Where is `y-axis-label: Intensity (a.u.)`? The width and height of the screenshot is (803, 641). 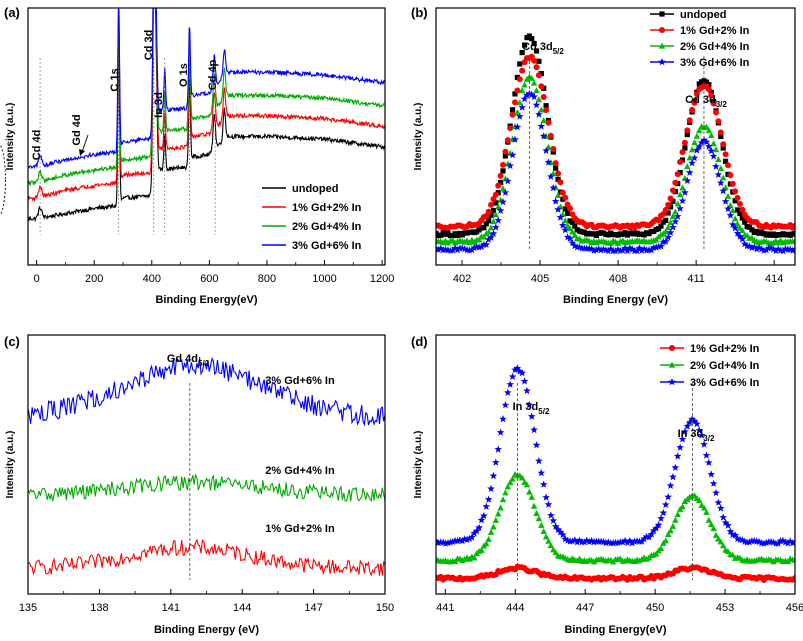
y-axis-label: Intensity (a.u.) is located at coordinates (418, 137).